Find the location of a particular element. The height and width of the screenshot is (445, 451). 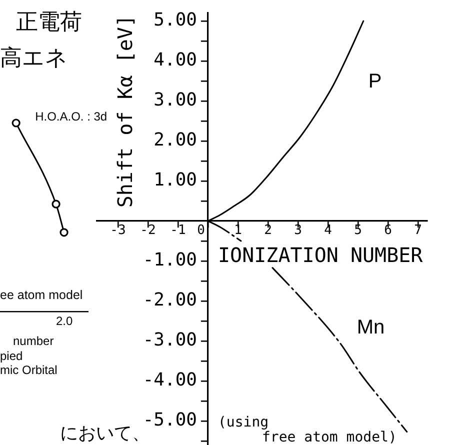

x-tick-label: 5 is located at coordinates (358, 230).